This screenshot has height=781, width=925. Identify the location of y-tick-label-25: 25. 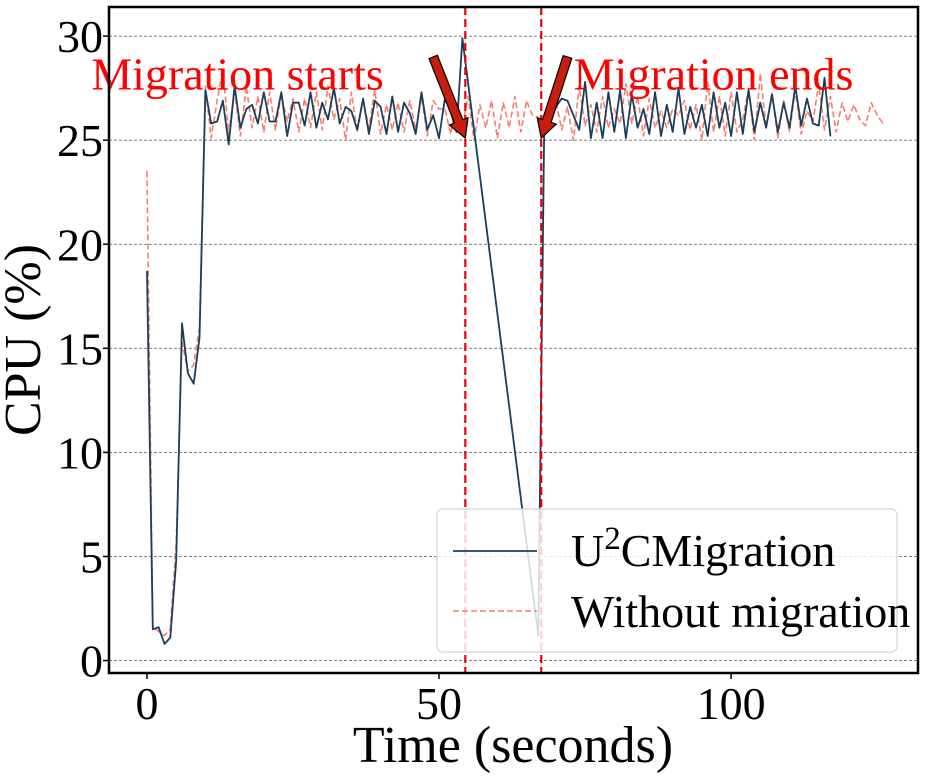
(80, 140).